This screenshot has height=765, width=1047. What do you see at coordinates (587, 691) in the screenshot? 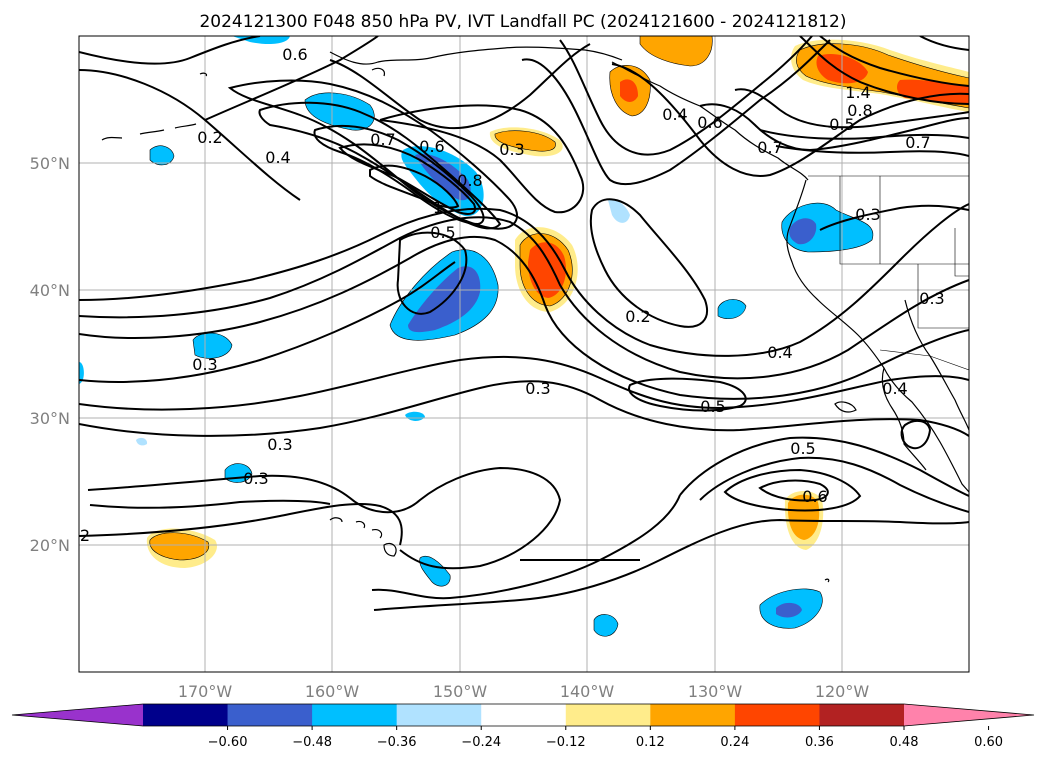
I see `lon-tick-label: 140°W` at bounding box center [587, 691].